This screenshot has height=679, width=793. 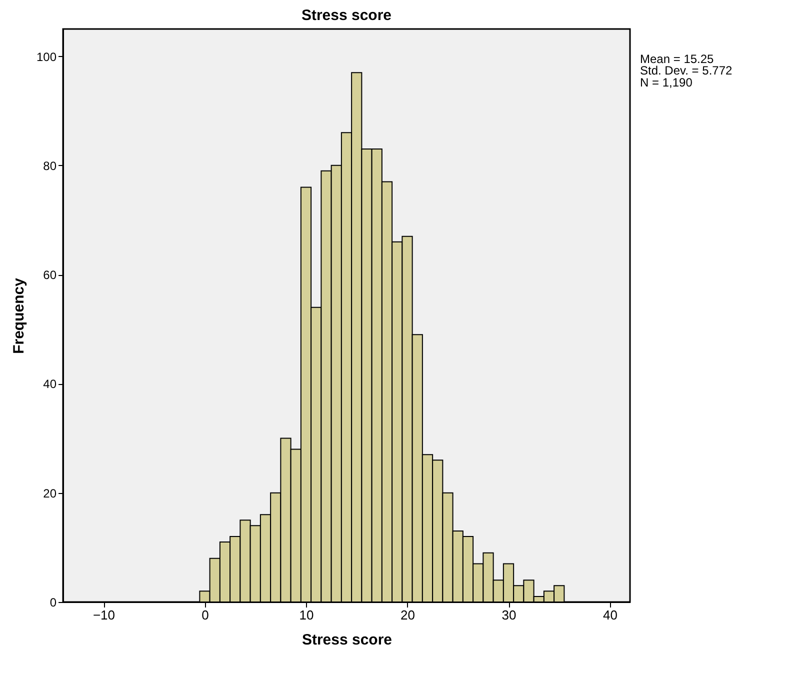 I want to click on x-tick-label: 20, so click(x=407, y=615).